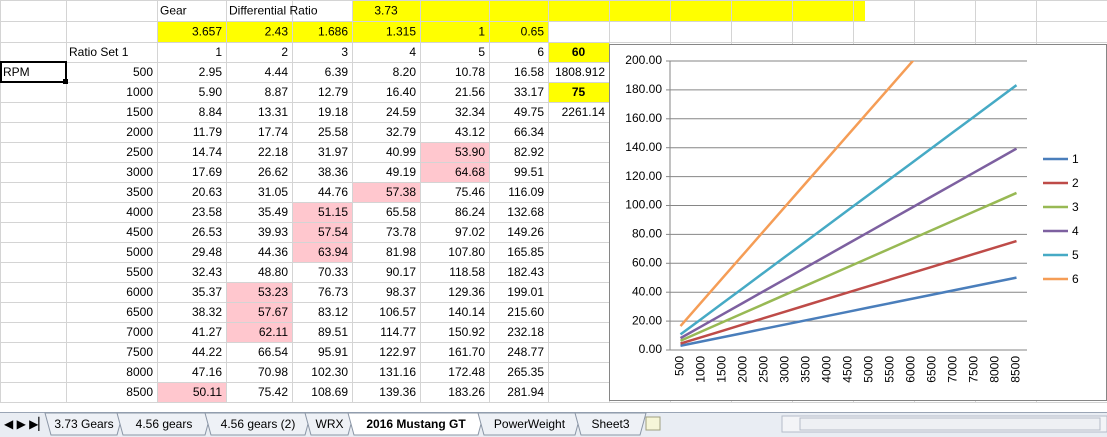  I want to click on legend-label: 5, so click(1075, 255).